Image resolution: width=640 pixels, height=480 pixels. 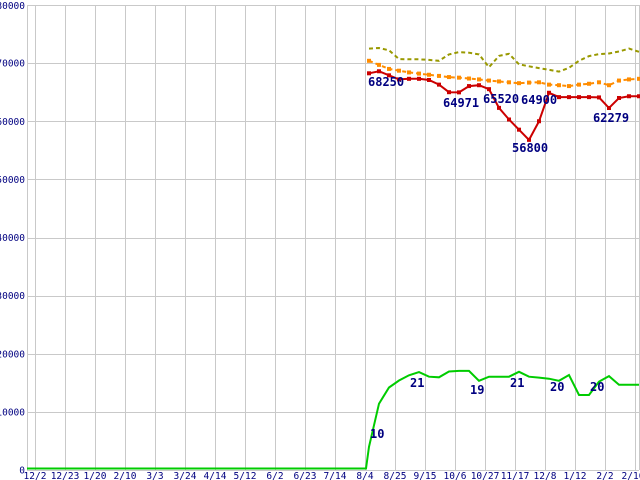 What do you see at coordinates (12, 180) in the screenshot?
I see `y-axis-tick-label: 50000` at bounding box center [12, 180].